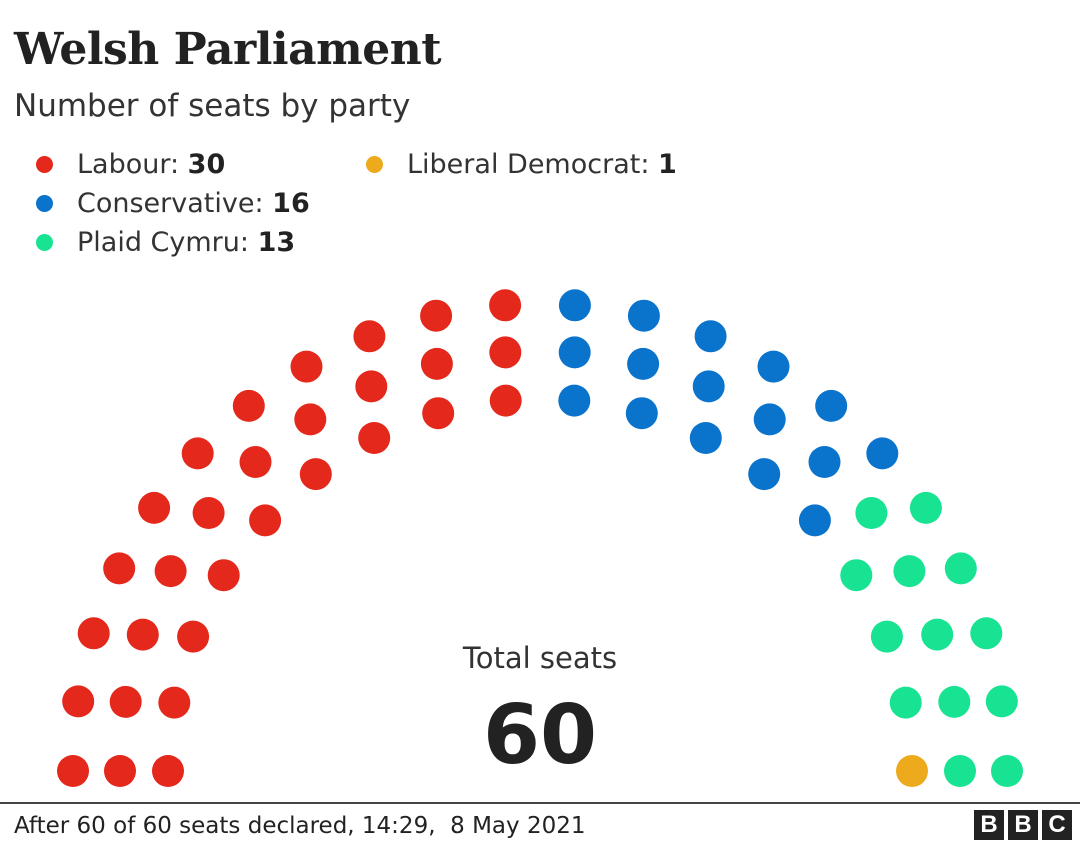 This screenshot has height=844, width=1080. What do you see at coordinates (540, 735) in the screenshot?
I see `total-seats-value: 60` at bounding box center [540, 735].